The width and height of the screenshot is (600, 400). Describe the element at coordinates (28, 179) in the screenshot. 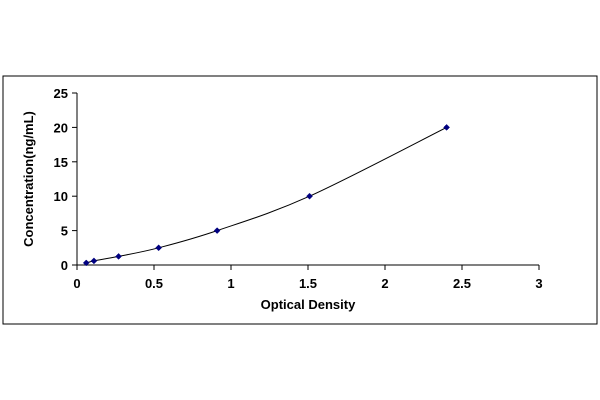

I see `y-axis-title: Concentration(ng/mL)` at that location.